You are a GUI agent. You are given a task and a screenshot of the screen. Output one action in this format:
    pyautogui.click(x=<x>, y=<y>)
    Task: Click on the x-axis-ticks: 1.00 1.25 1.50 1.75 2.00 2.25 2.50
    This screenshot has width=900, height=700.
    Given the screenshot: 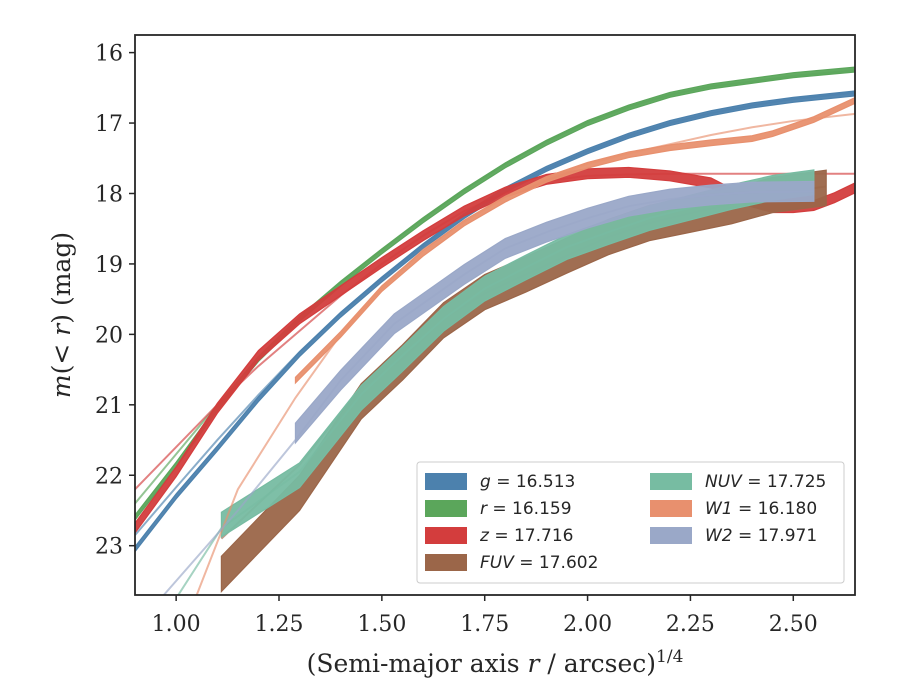 What is the action you would take?
    pyautogui.click(x=485, y=616)
    